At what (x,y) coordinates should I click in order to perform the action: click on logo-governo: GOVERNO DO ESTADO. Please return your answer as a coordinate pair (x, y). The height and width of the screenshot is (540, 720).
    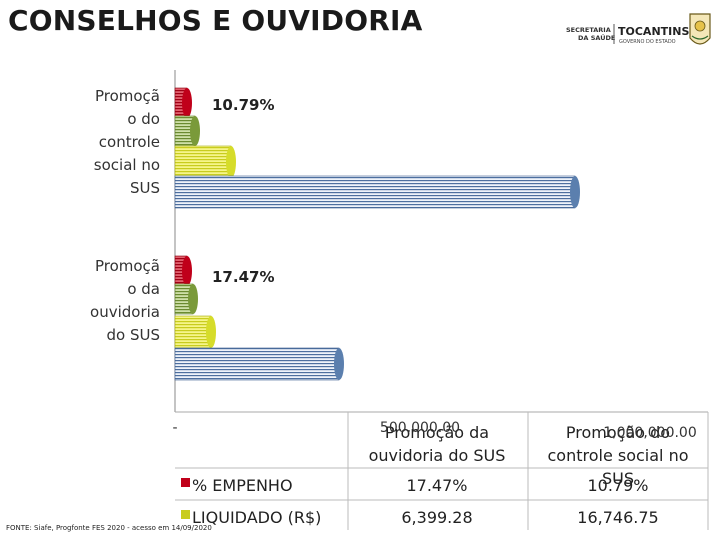
    Looking at the image, I should click on (647, 42).